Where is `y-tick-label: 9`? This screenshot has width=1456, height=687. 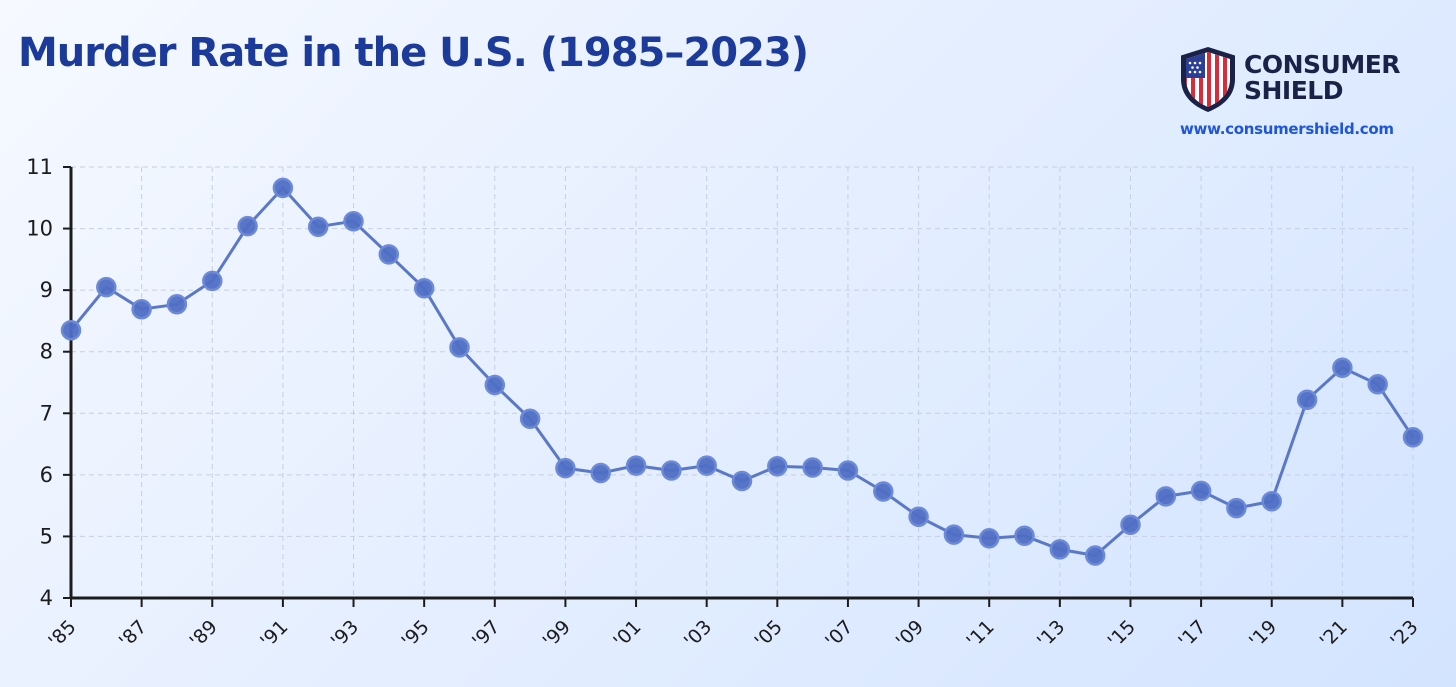
y-tick-label: 9 is located at coordinates (46, 290).